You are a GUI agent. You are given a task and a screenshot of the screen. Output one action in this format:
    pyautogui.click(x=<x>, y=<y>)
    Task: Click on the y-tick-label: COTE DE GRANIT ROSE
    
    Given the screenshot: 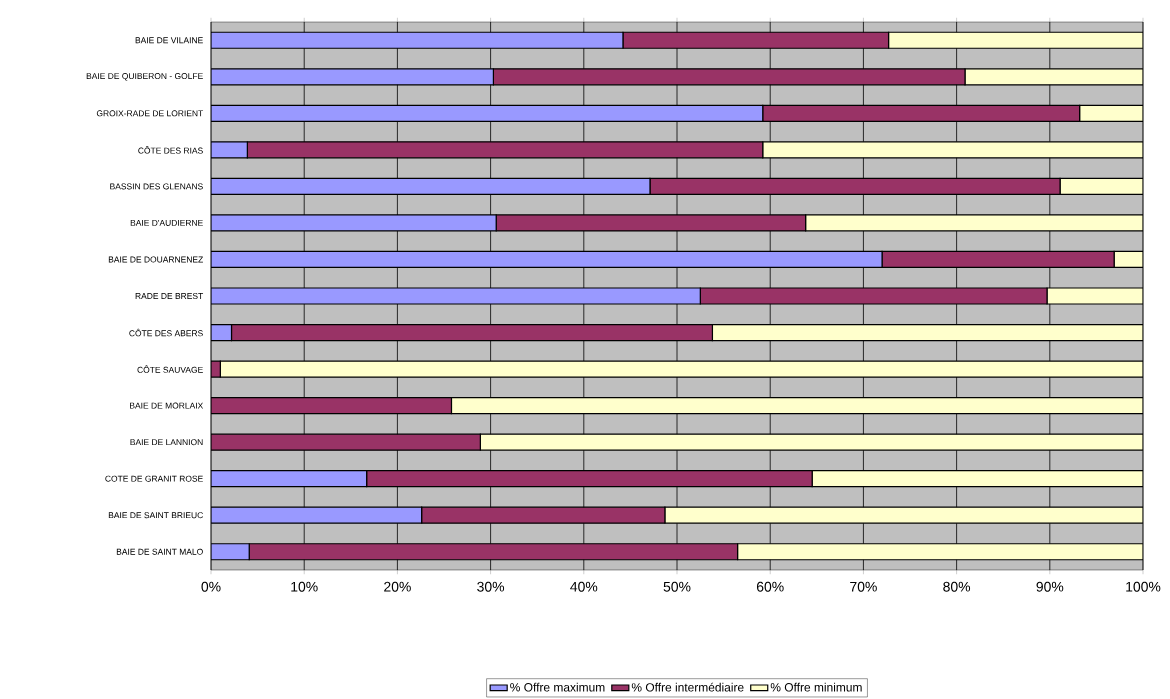 What is the action you would take?
    pyautogui.click(x=154, y=478)
    